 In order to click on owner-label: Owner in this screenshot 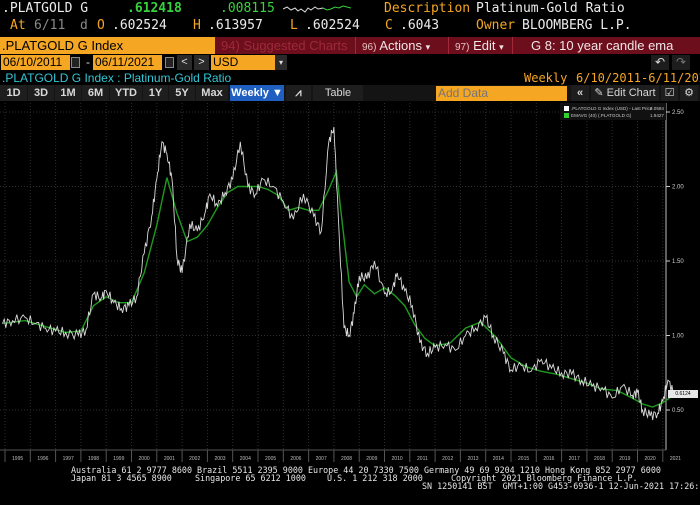, I will do `click(496, 25)`.